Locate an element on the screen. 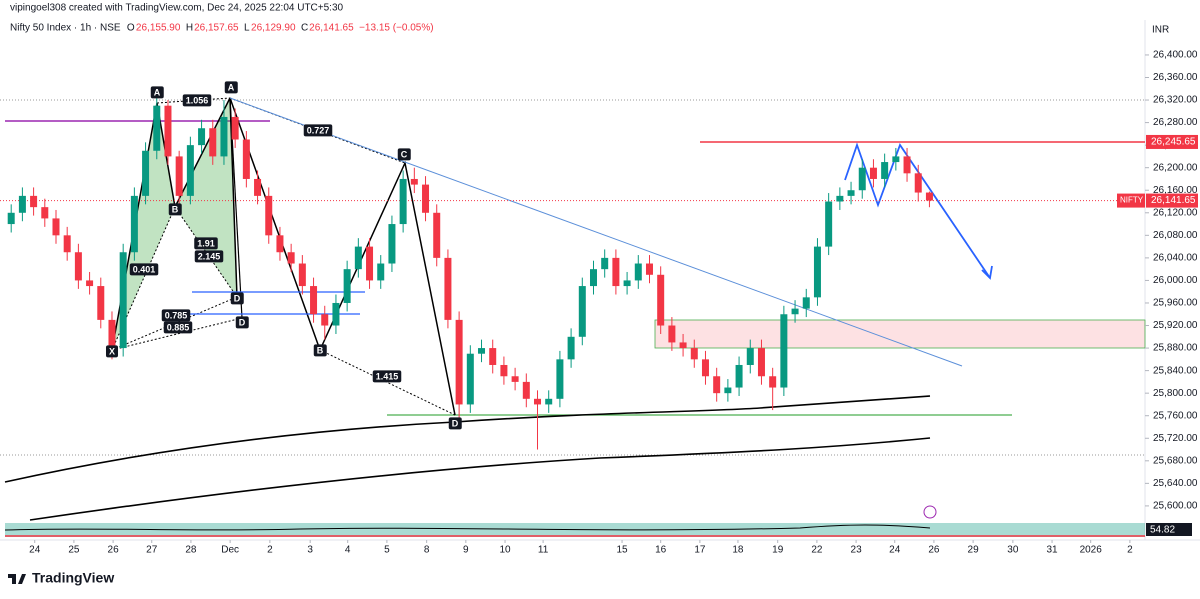 The width and height of the screenshot is (1200, 599). annotation: 0.401 is located at coordinates (144, 269).